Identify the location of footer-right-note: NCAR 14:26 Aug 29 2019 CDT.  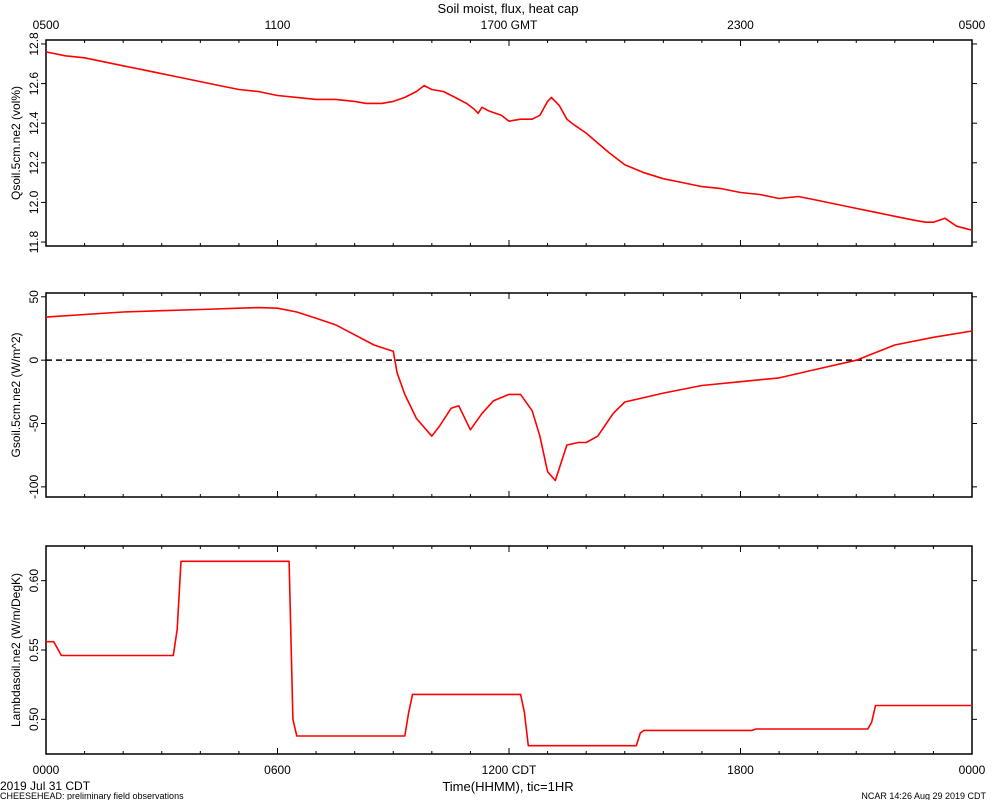
(923, 795).